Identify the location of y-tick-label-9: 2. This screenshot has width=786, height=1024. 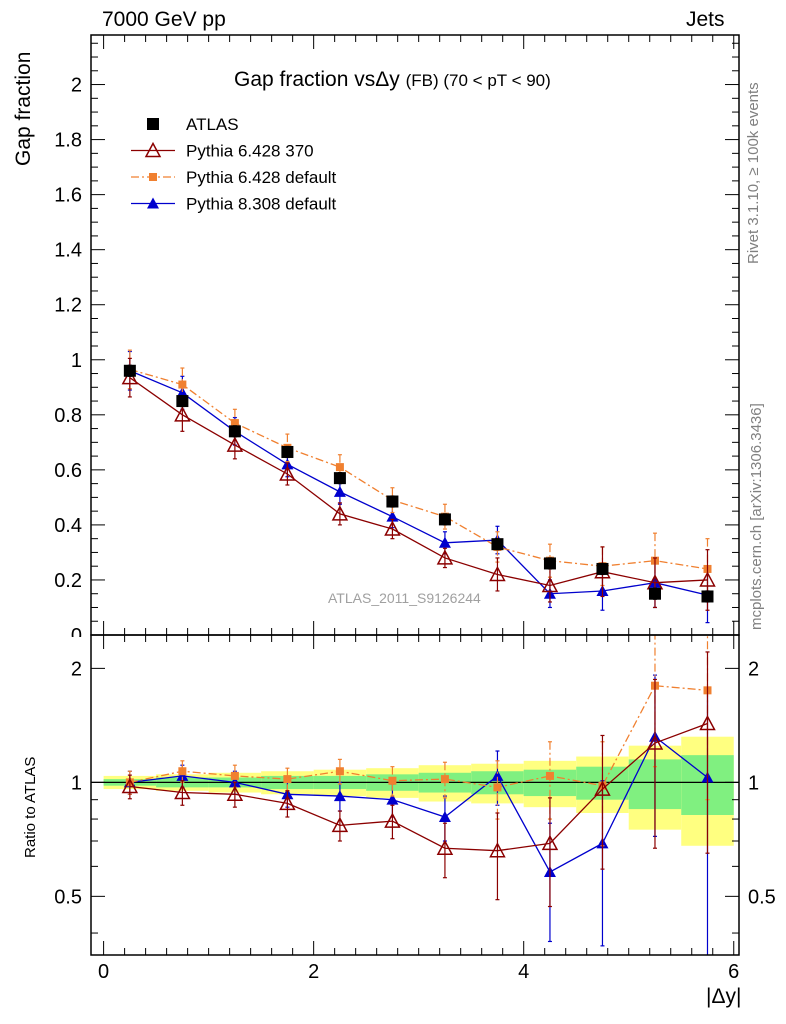
(76, 86).